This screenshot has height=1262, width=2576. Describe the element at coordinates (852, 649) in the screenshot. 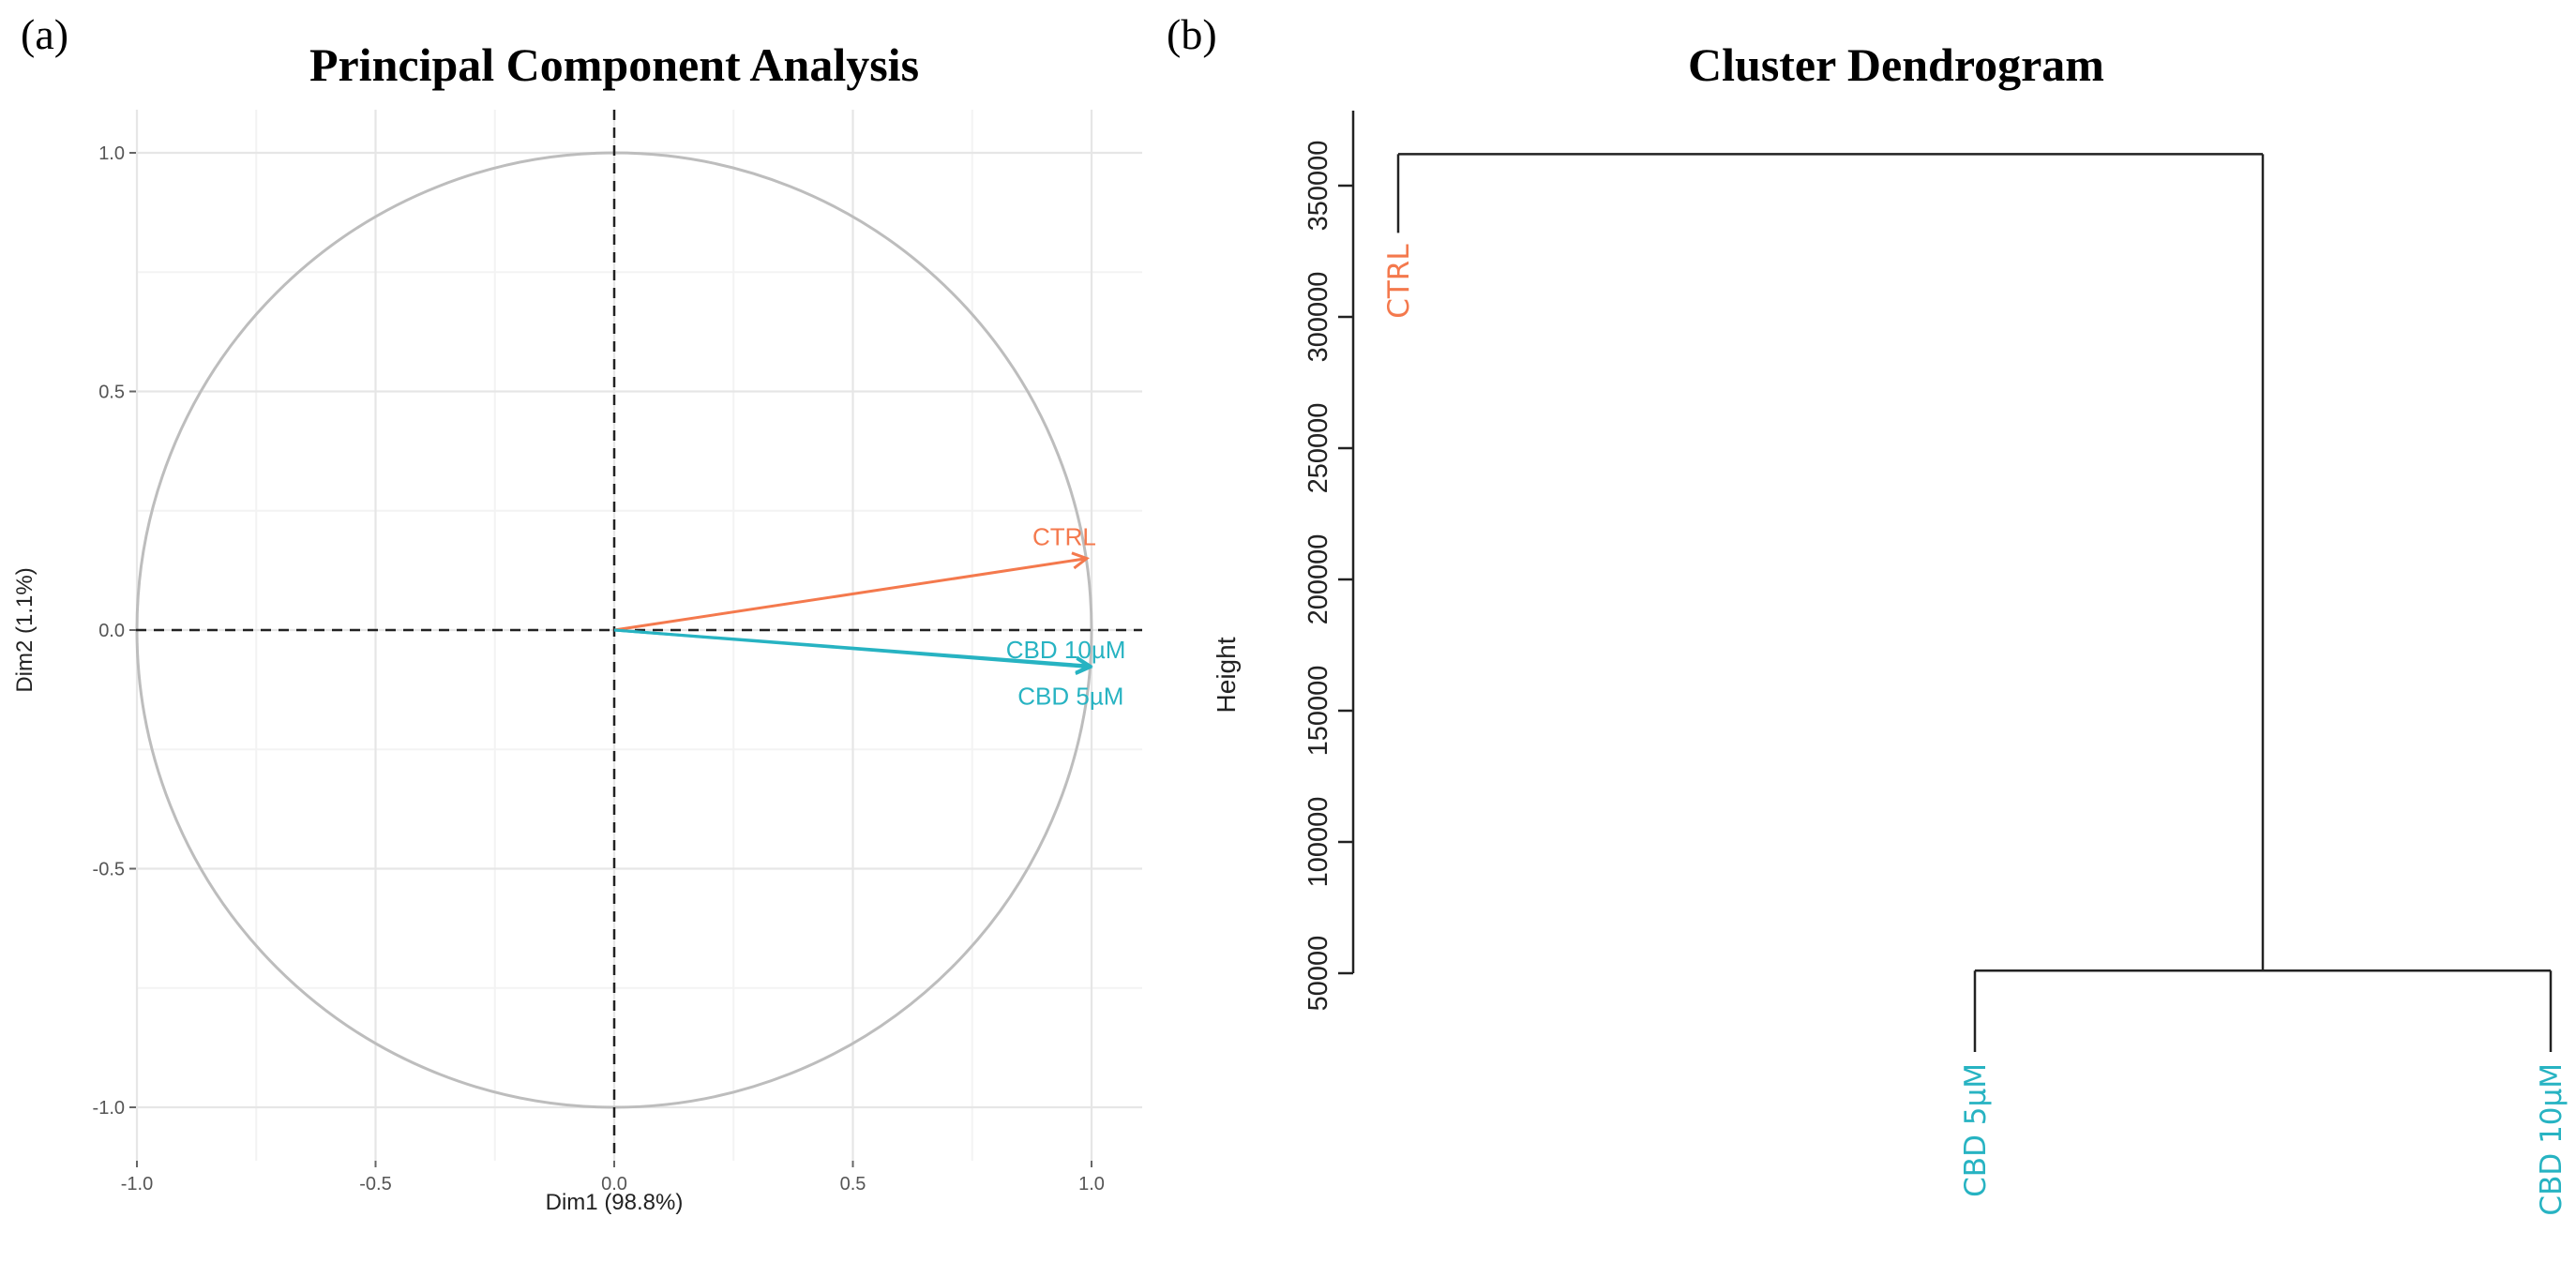

I see `vector-cbd-5-m` at that location.